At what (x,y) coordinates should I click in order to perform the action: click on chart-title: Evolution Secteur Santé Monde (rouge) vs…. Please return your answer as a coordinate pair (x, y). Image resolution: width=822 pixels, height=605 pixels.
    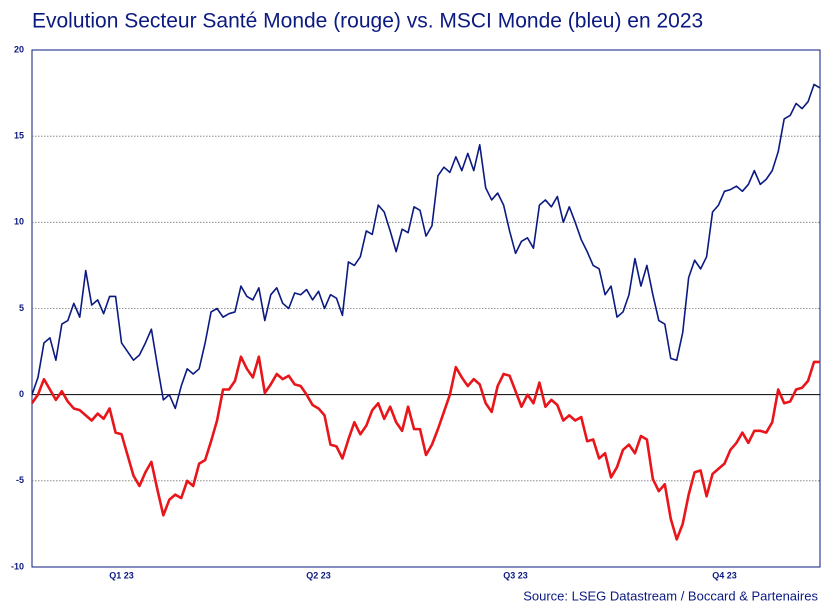
    Looking at the image, I should click on (367, 21).